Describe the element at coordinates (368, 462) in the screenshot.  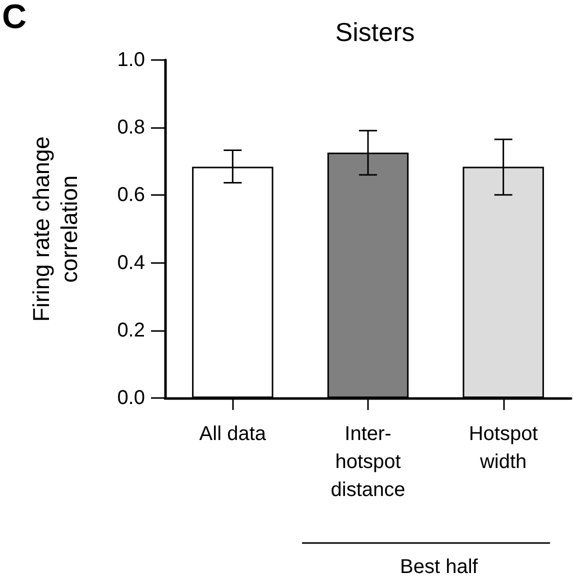
I see `x-tick-label: Inter- hotspot distance` at that location.